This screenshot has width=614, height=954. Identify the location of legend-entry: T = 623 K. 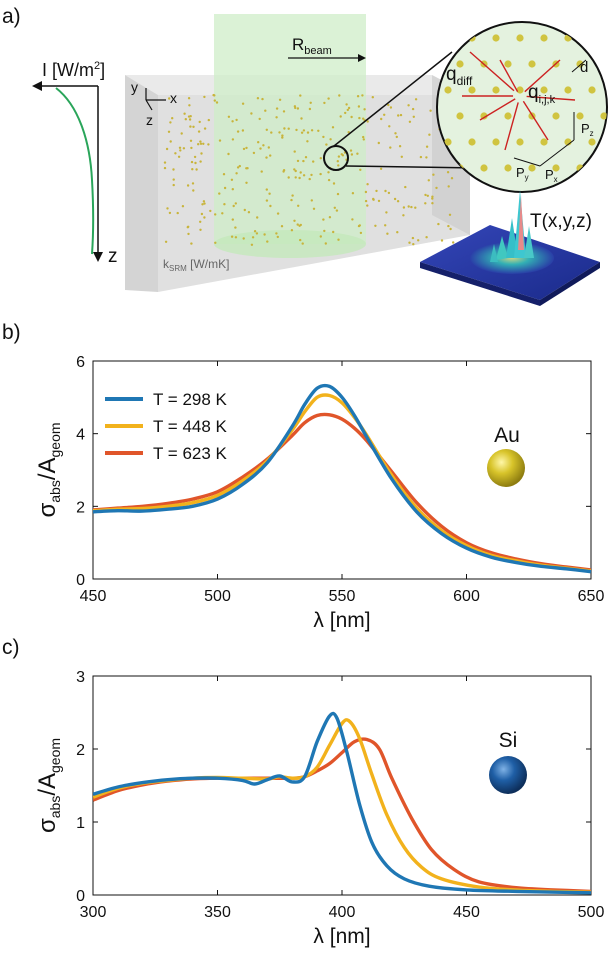
(190, 453).